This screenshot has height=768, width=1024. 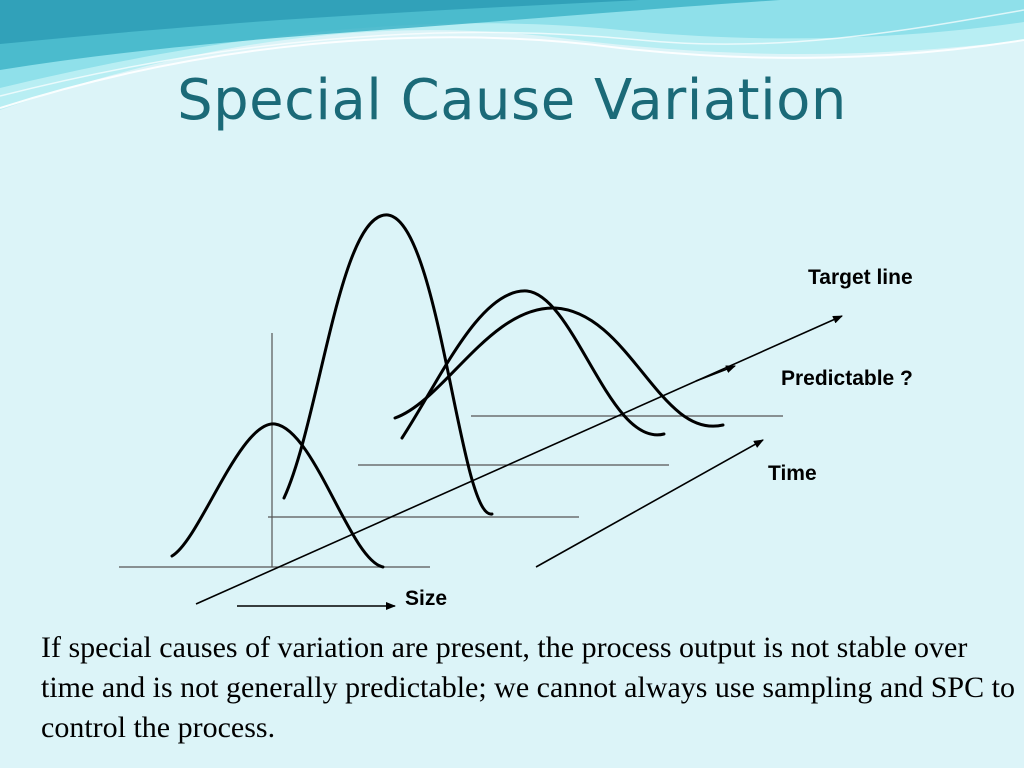 I want to click on header-wave-decoration, so click(x=512, y=55).